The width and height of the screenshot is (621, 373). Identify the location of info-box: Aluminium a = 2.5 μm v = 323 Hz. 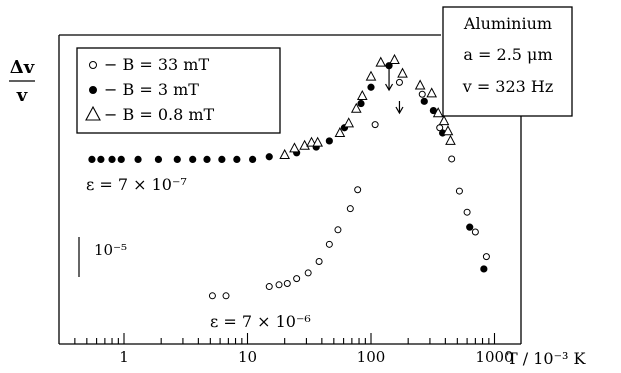
(507, 61).